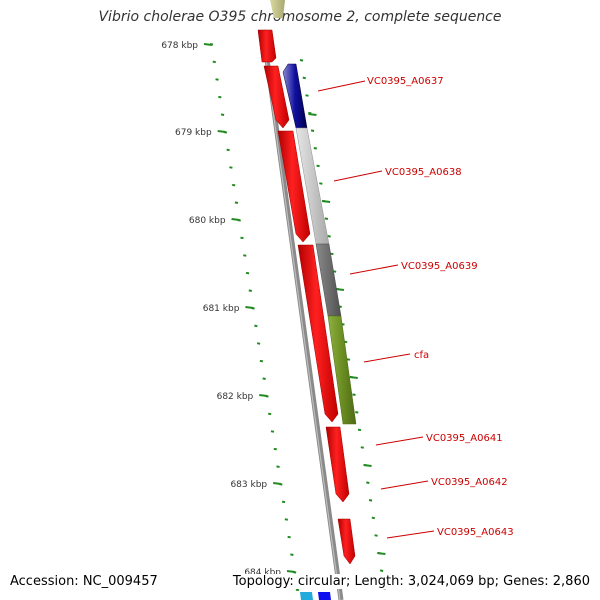 This screenshot has width=600, height=600. I want to click on chromosome-backbone, so click(302, 314).